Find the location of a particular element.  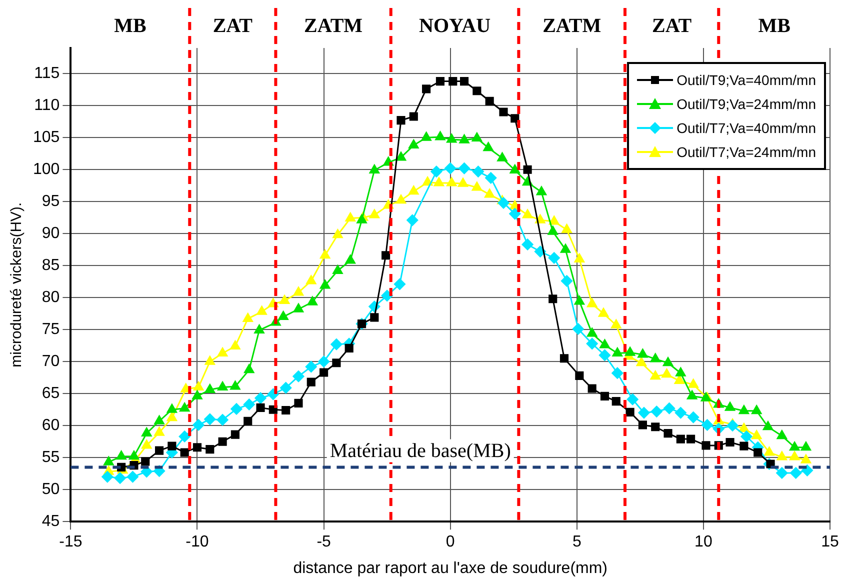

y-tick-label: 90 is located at coordinates (51, 233).